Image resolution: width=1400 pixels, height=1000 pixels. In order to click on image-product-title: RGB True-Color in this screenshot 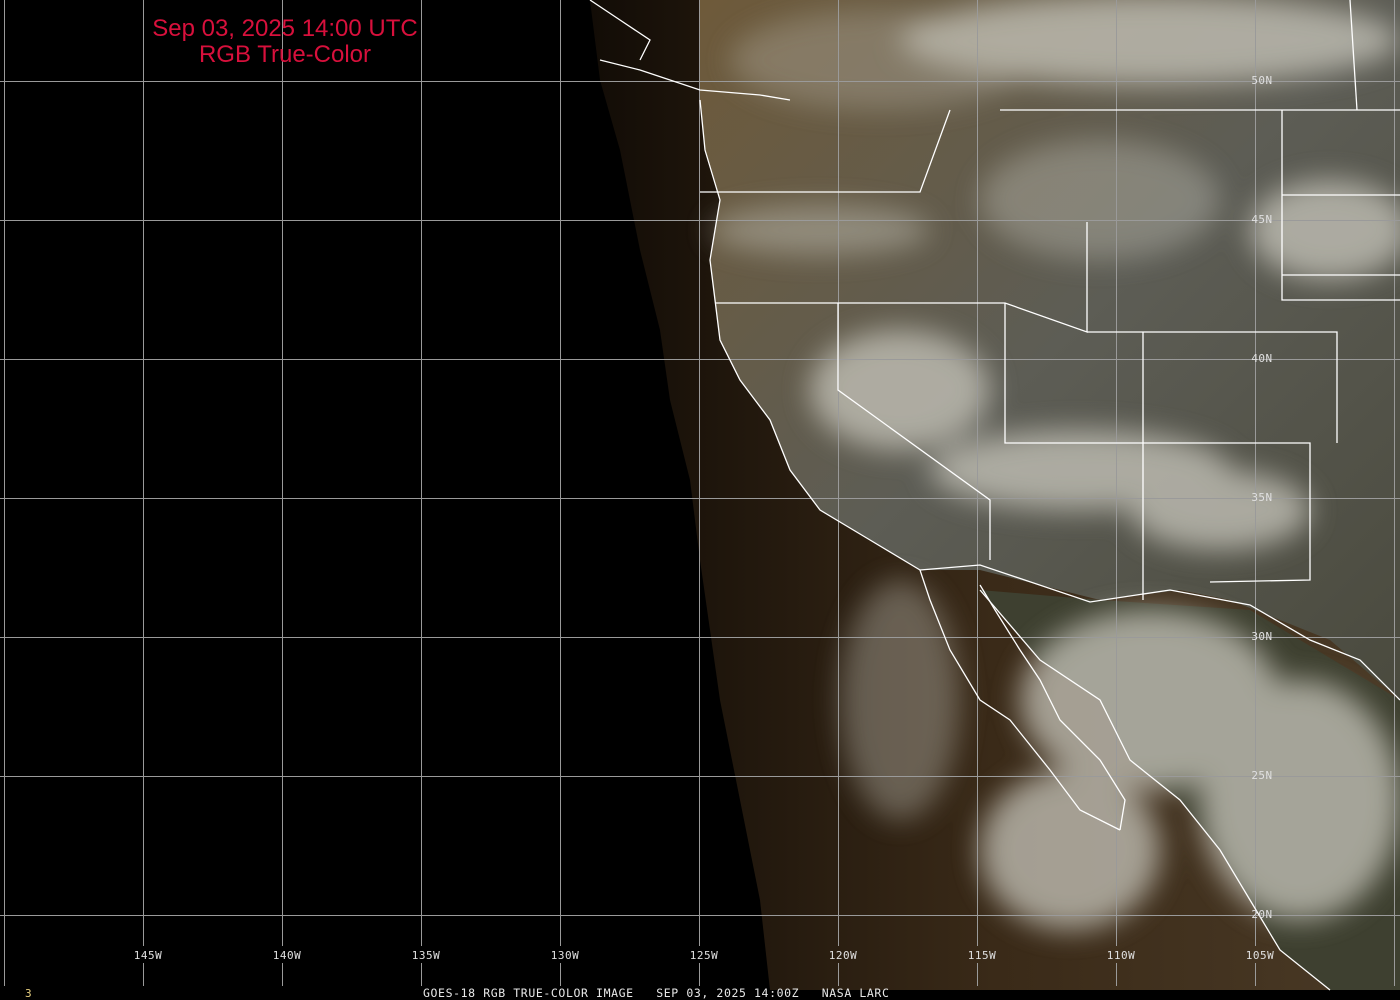, I will do `click(285, 54)`.